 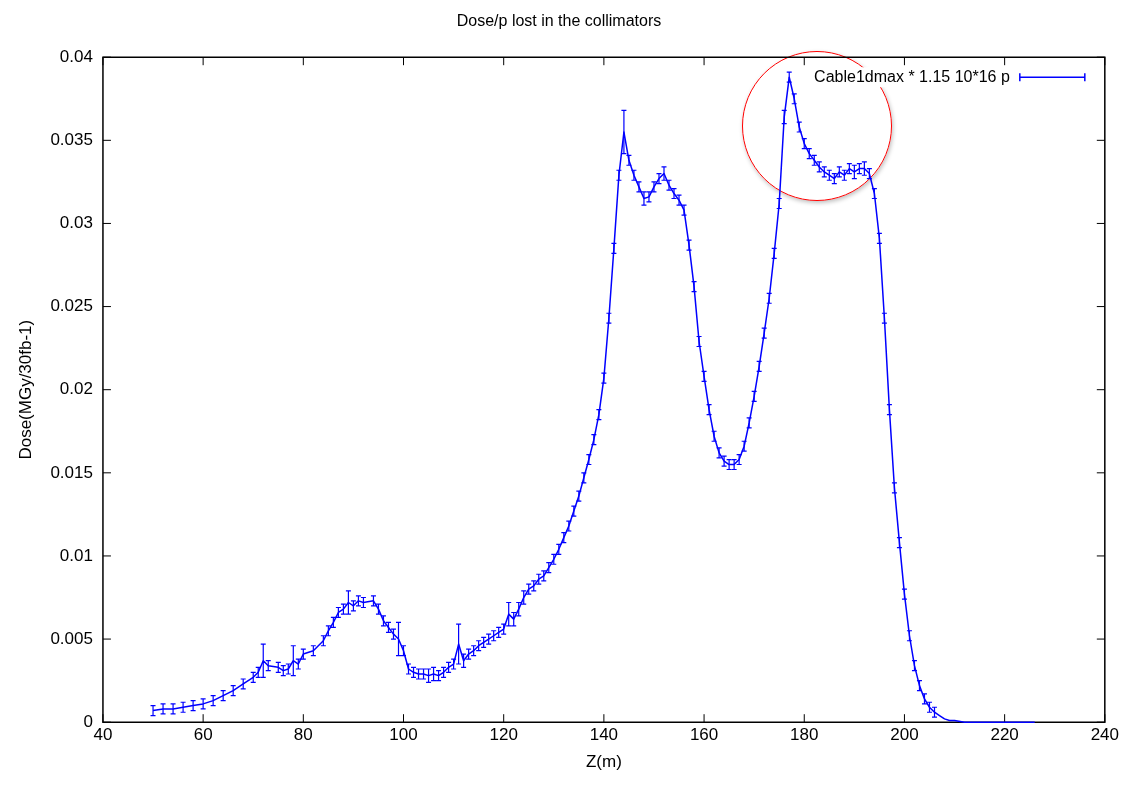 I want to click on x-tick-label: 80, so click(x=303, y=735).